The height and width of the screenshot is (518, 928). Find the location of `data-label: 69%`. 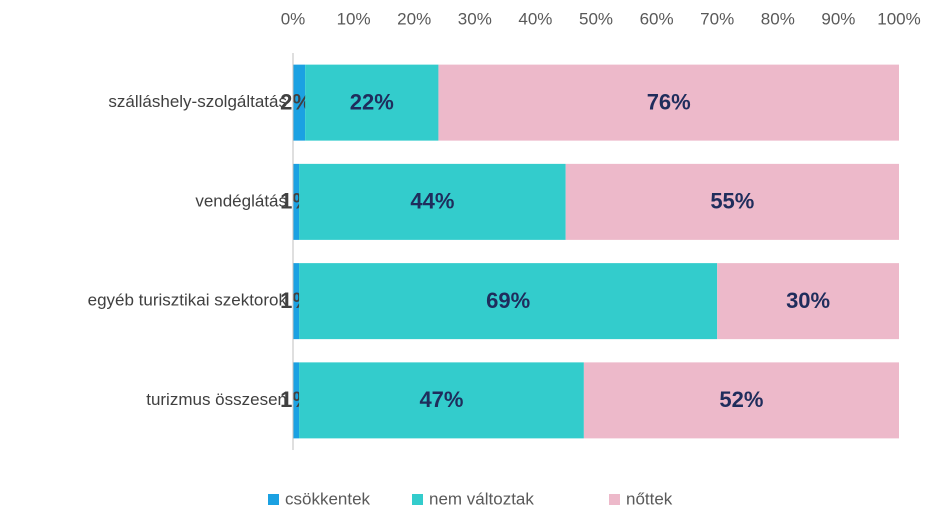

data-label: 69% is located at coordinates (508, 300).